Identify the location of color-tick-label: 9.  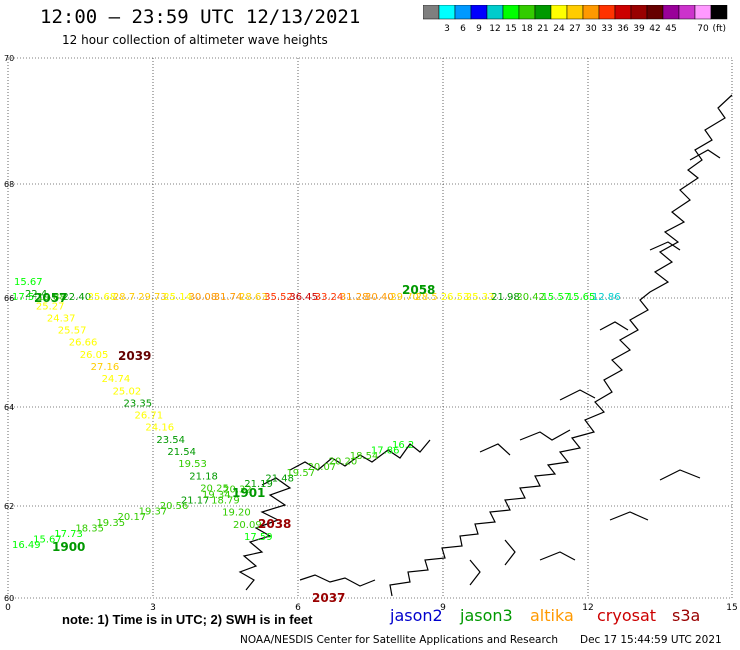
(479, 29).